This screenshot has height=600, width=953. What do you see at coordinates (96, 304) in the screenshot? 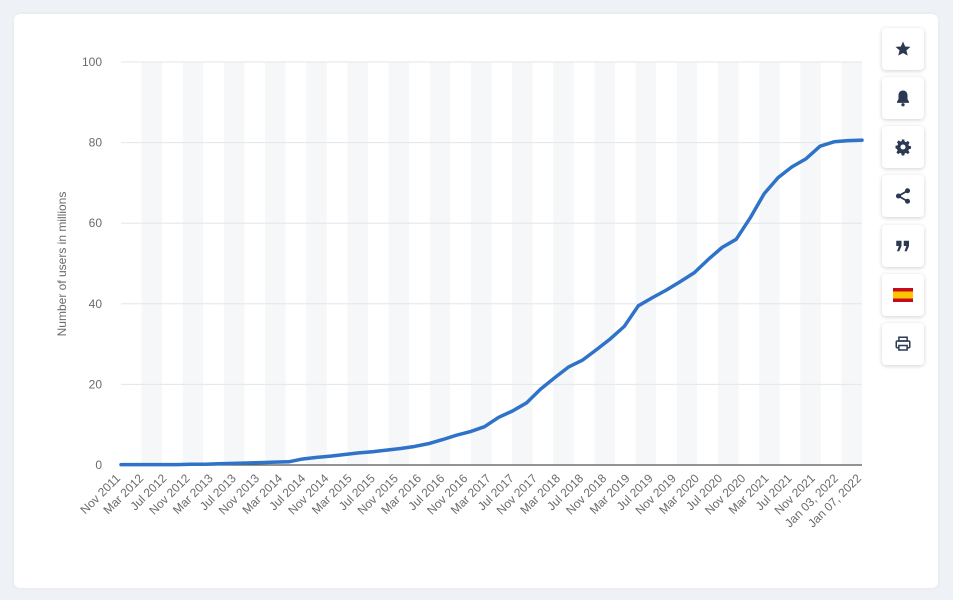
I see `y-tick-label: 40` at bounding box center [96, 304].